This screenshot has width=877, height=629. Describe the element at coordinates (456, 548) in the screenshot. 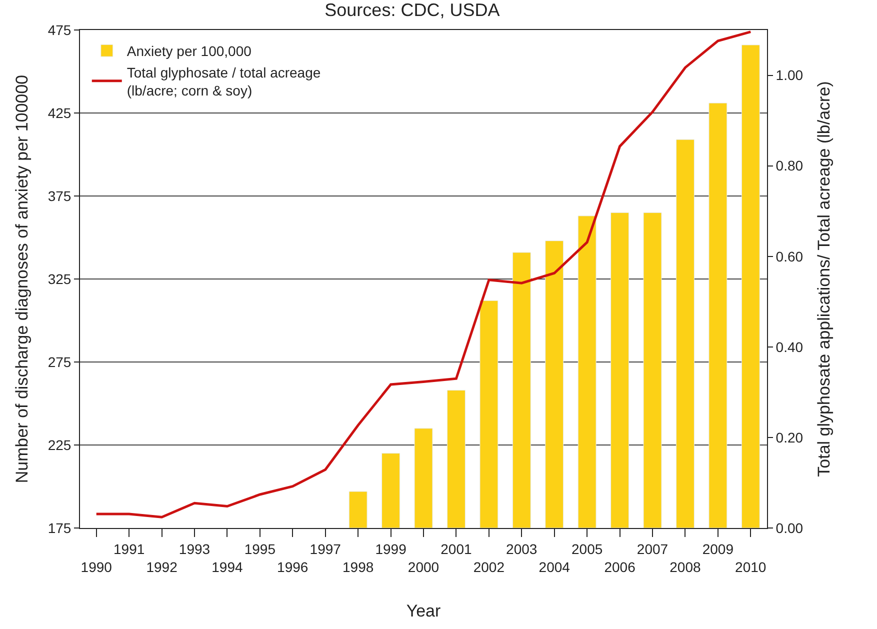

I see `x-tick-label: 2001` at that location.